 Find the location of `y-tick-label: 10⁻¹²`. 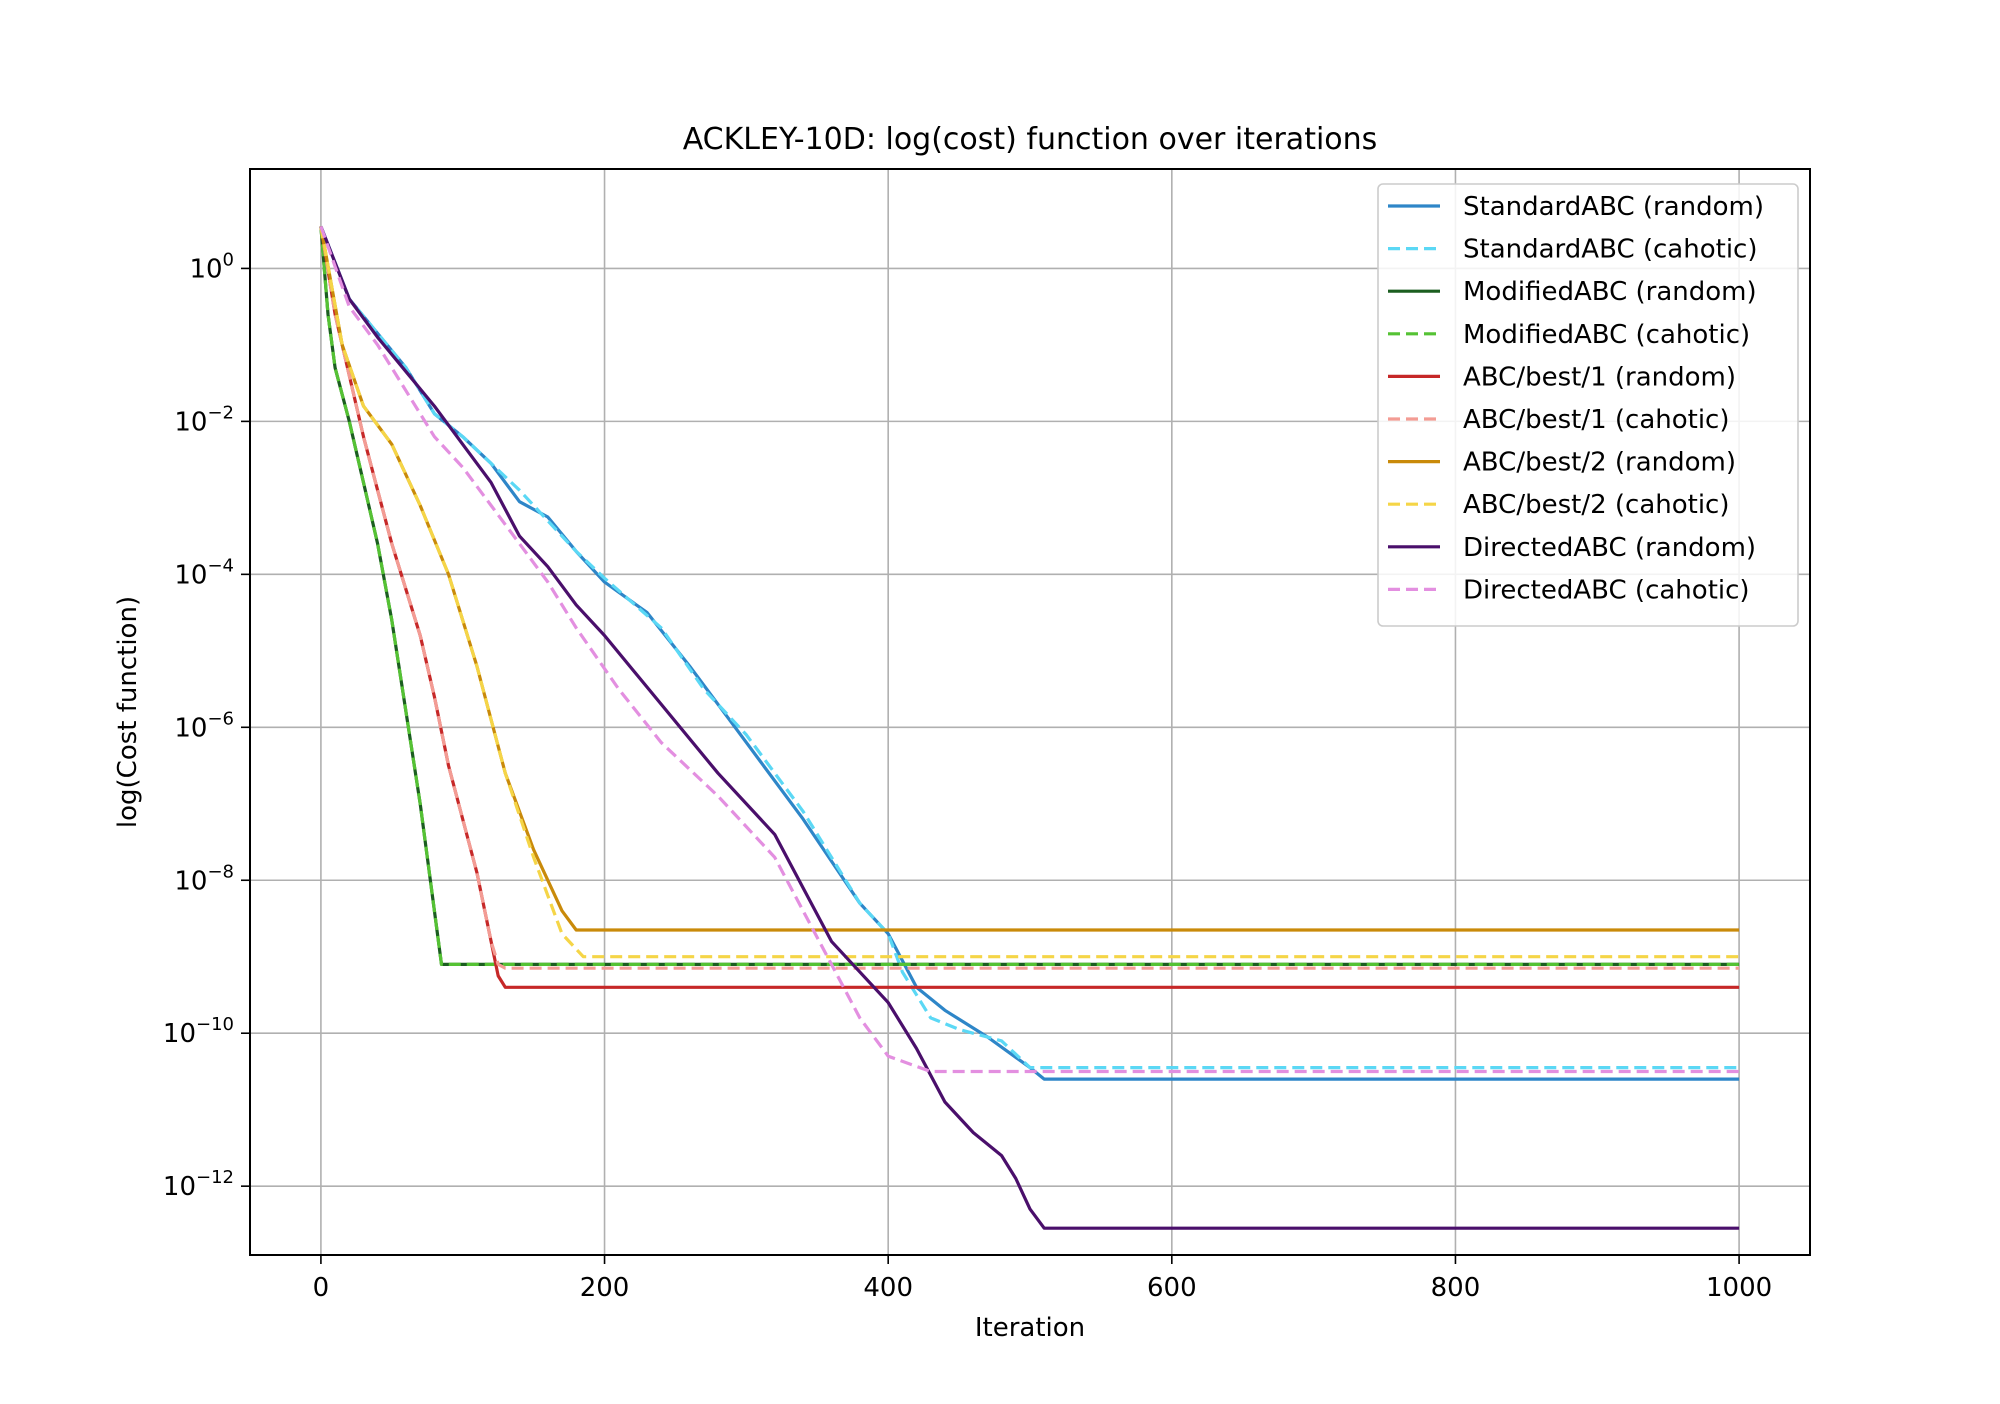

y-tick-label: 10⁻¹² is located at coordinates (198, 1184).